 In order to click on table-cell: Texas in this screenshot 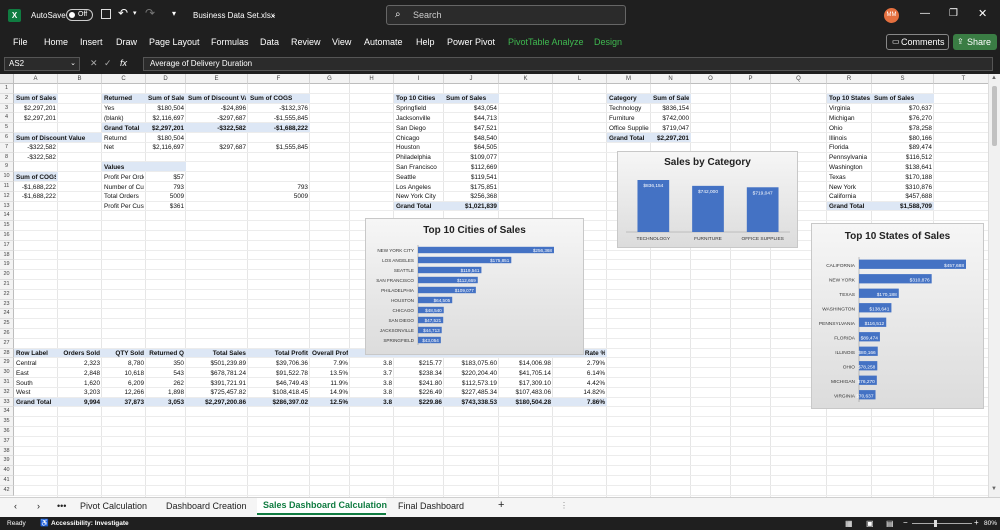, I will do `click(837, 177)`.